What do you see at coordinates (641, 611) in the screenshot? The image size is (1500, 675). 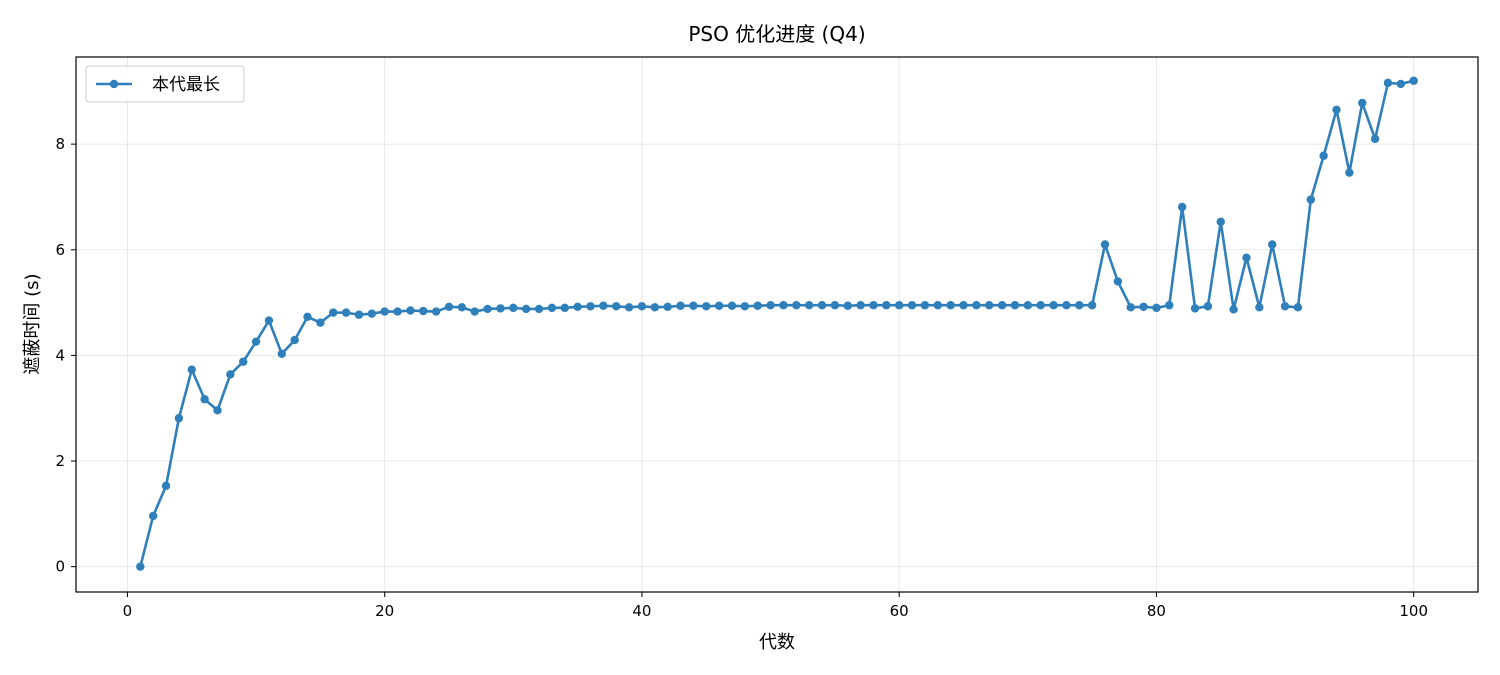 I see `x-tick-label: 40` at bounding box center [641, 611].